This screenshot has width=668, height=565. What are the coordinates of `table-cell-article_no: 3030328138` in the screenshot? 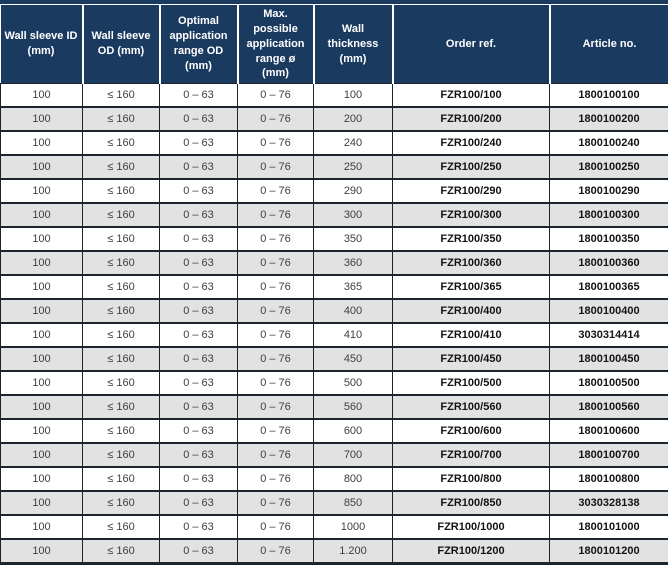 It's located at (609, 503).